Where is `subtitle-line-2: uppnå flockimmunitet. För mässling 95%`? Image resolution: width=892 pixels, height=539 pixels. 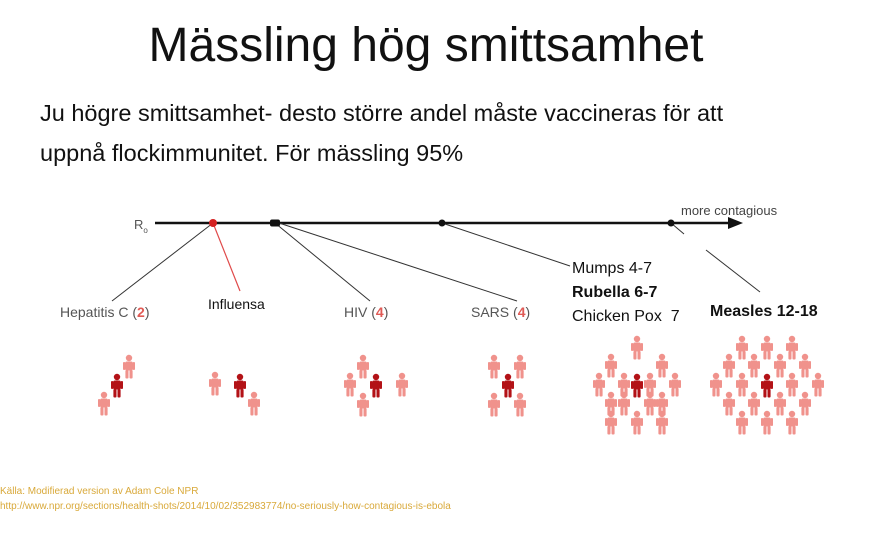 subtitle-line-2: uppnå flockimmunitet. För mässling 95% is located at coordinates (252, 153).